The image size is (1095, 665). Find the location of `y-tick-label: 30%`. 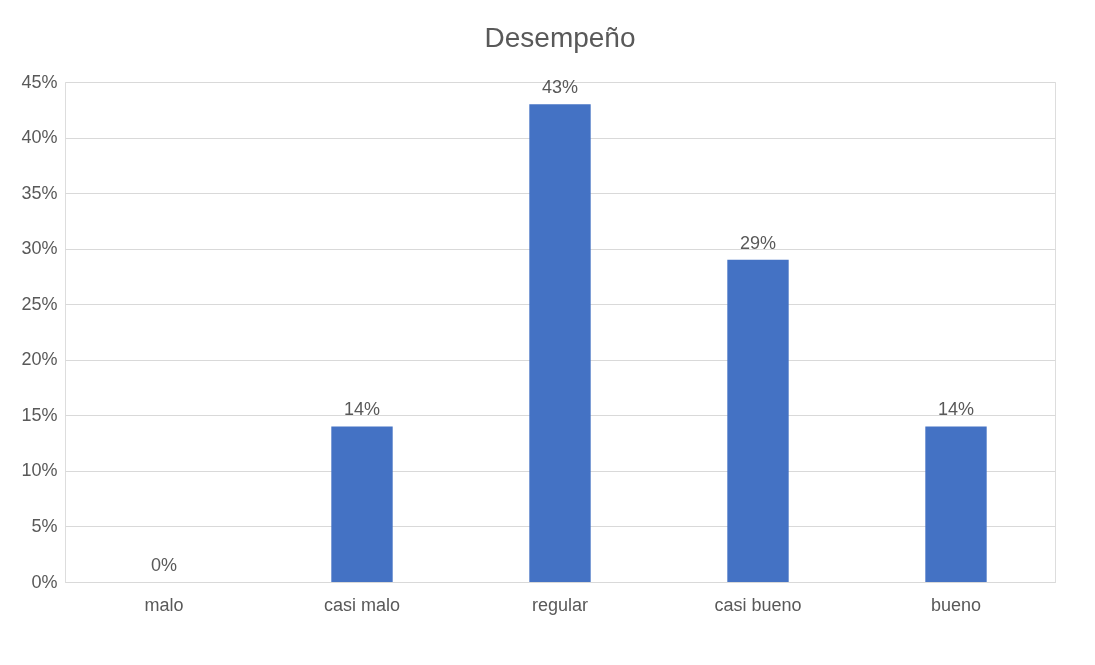

y-tick-label: 30% is located at coordinates (39, 248).